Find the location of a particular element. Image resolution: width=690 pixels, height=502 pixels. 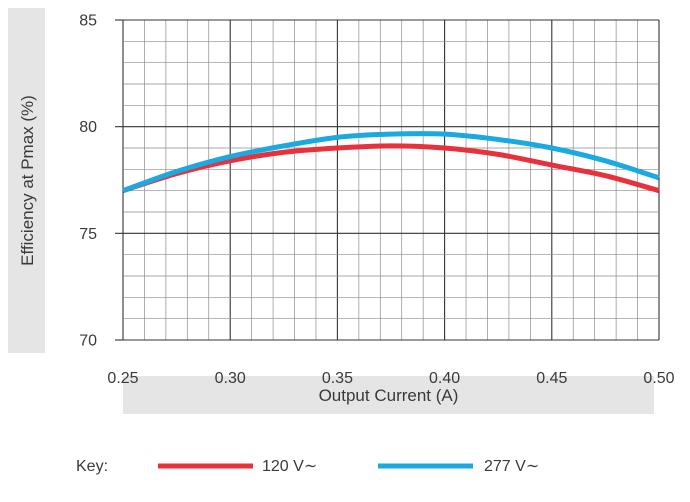

x-tick-label: 0.25 is located at coordinates (122, 378).